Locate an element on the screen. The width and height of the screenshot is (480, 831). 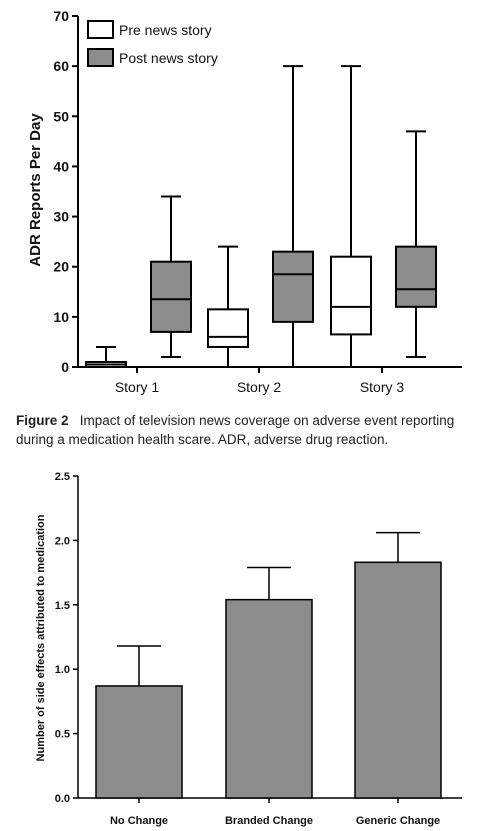
x-tick-label: Branded Change is located at coordinates (269, 821).